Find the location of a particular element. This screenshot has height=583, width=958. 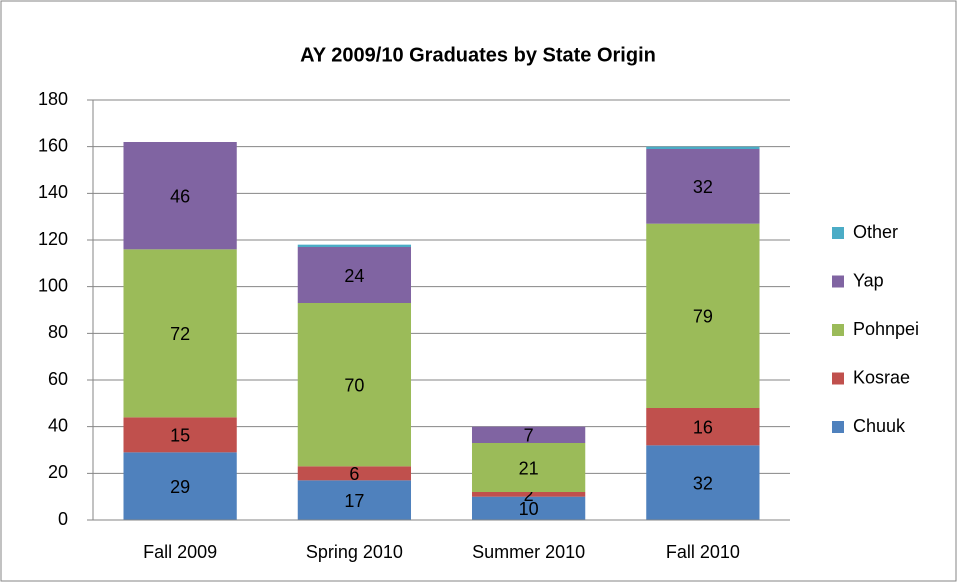

data-label: 21 is located at coordinates (529, 468).